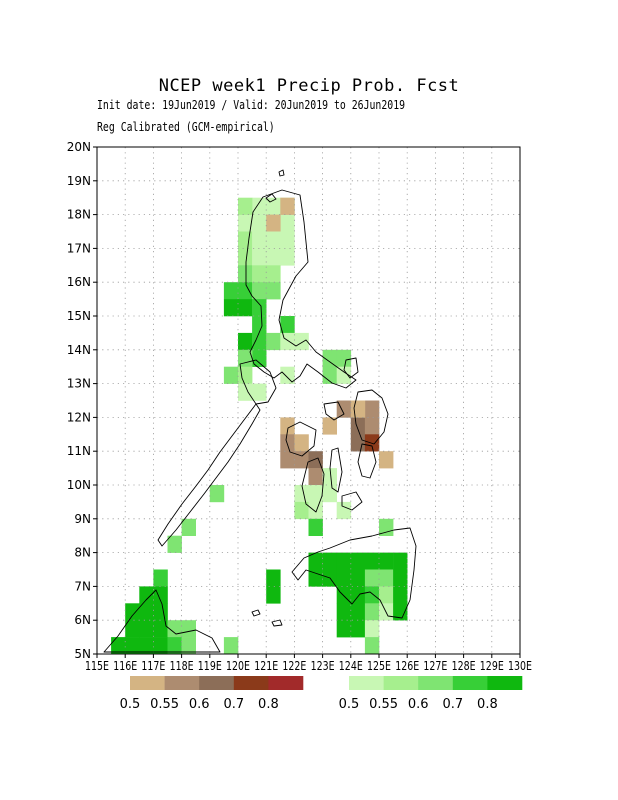 The height and width of the screenshot is (800, 618). Describe the element at coordinates (82, 654) in the screenshot. I see `lat-label-5N: 5N` at that location.